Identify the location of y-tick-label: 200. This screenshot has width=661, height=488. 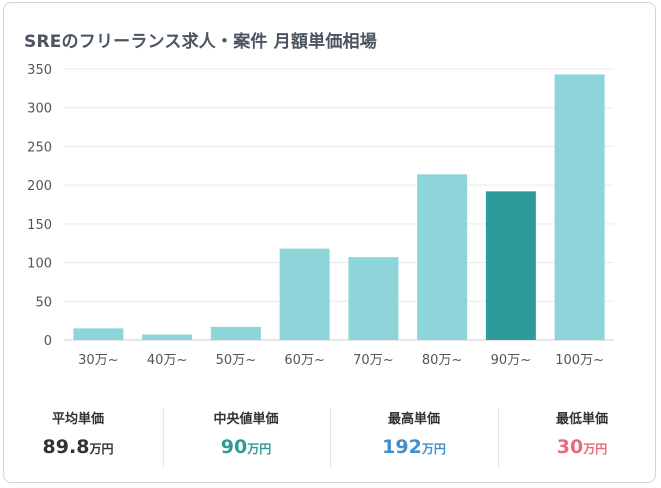
(39, 186).